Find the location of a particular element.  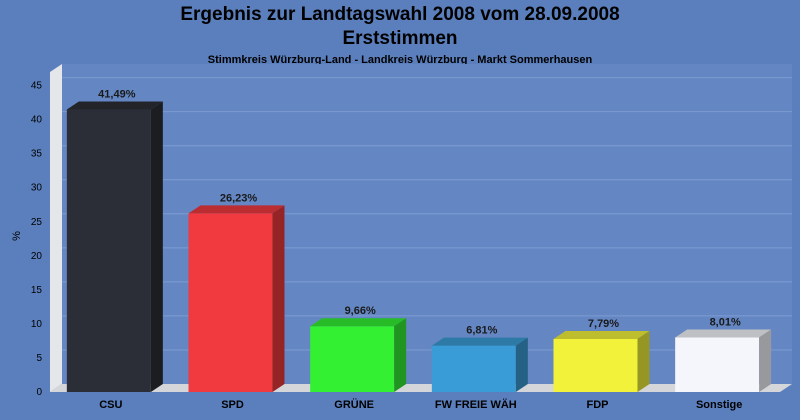

x-tick-label: FDP is located at coordinates (598, 405).